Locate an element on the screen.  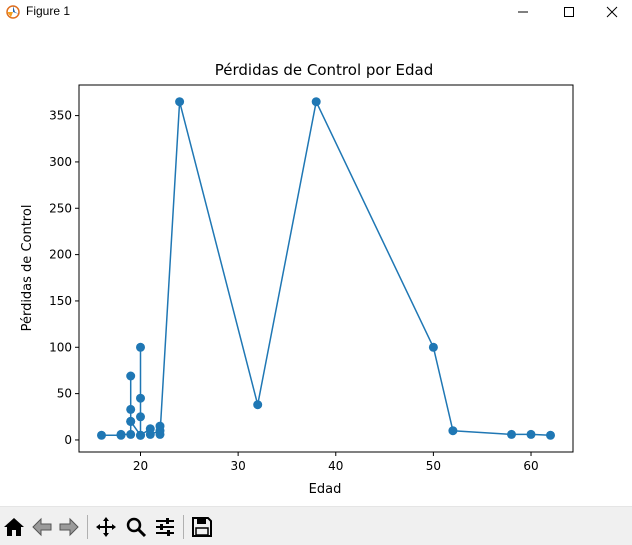
minimize-icon is located at coordinates (523, 12).